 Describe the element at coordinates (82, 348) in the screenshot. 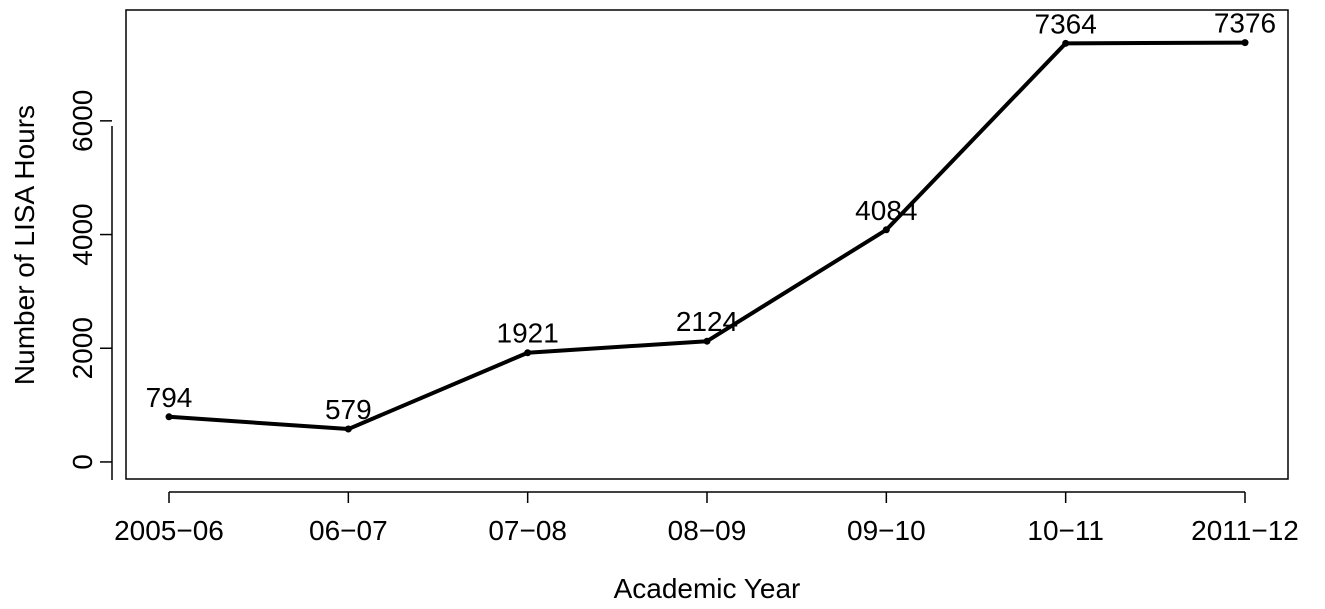

I see `y-tick-label: 2000` at that location.